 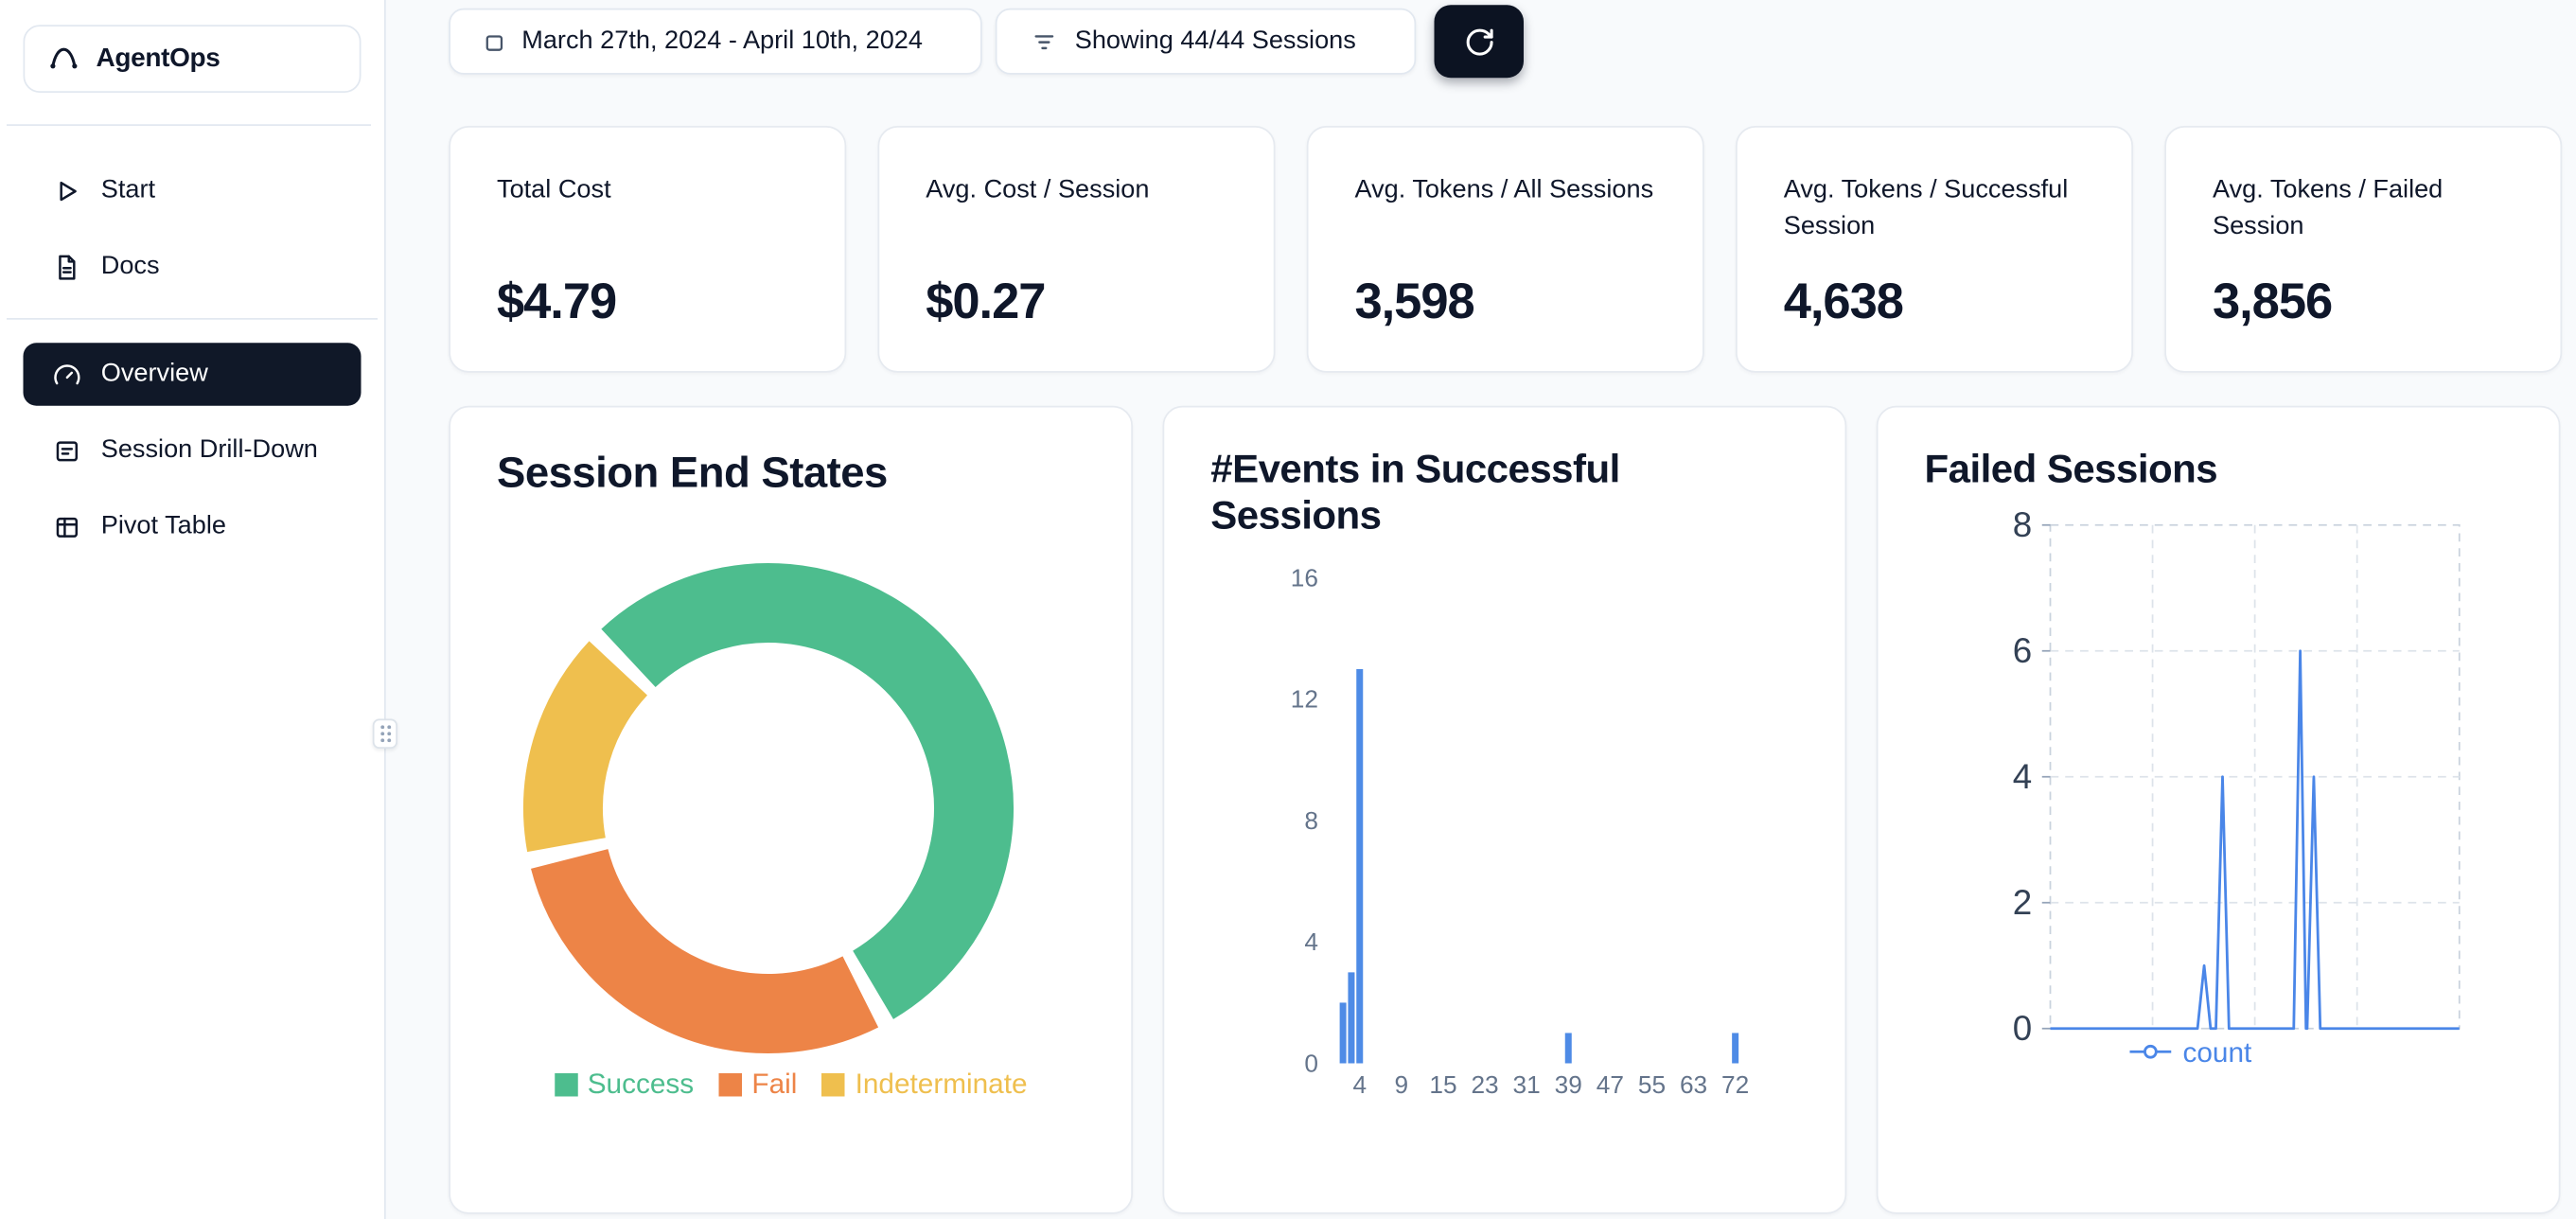 I want to click on refresh-button, so click(x=1479, y=42).